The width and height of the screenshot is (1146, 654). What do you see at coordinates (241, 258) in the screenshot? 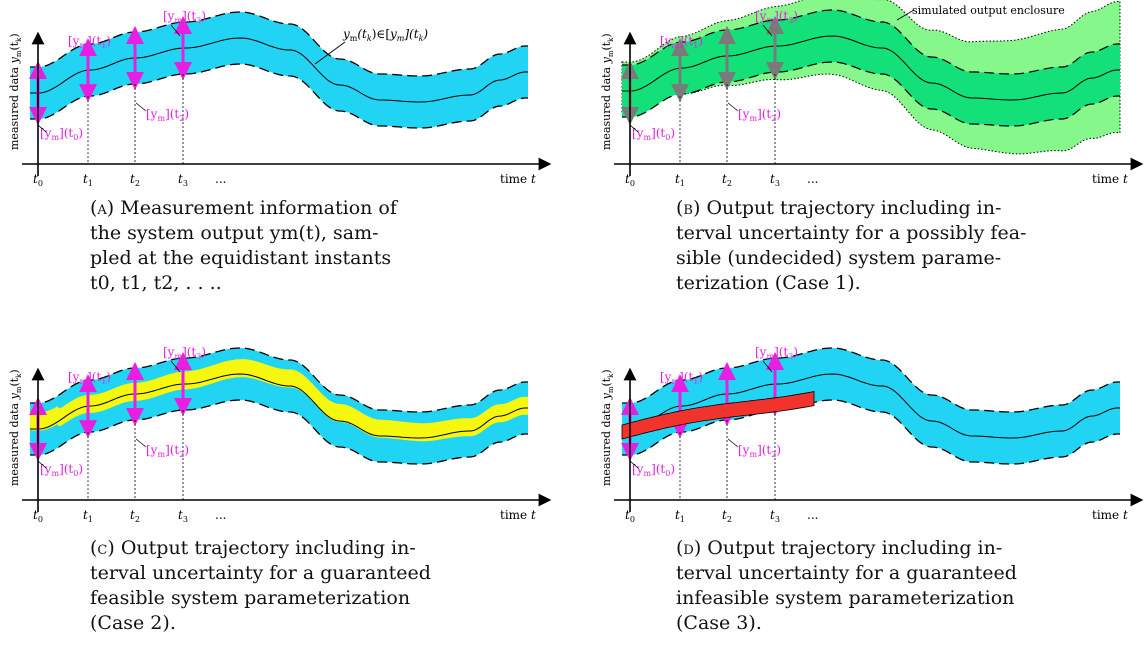
I see `caption-a-line3: pled at the equidistant instants` at bounding box center [241, 258].